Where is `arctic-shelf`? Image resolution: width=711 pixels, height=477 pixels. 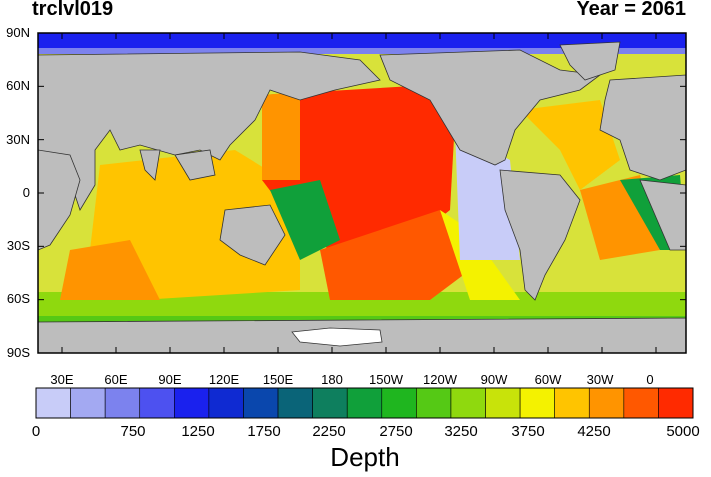
arctic-shelf is located at coordinates (362, 42).